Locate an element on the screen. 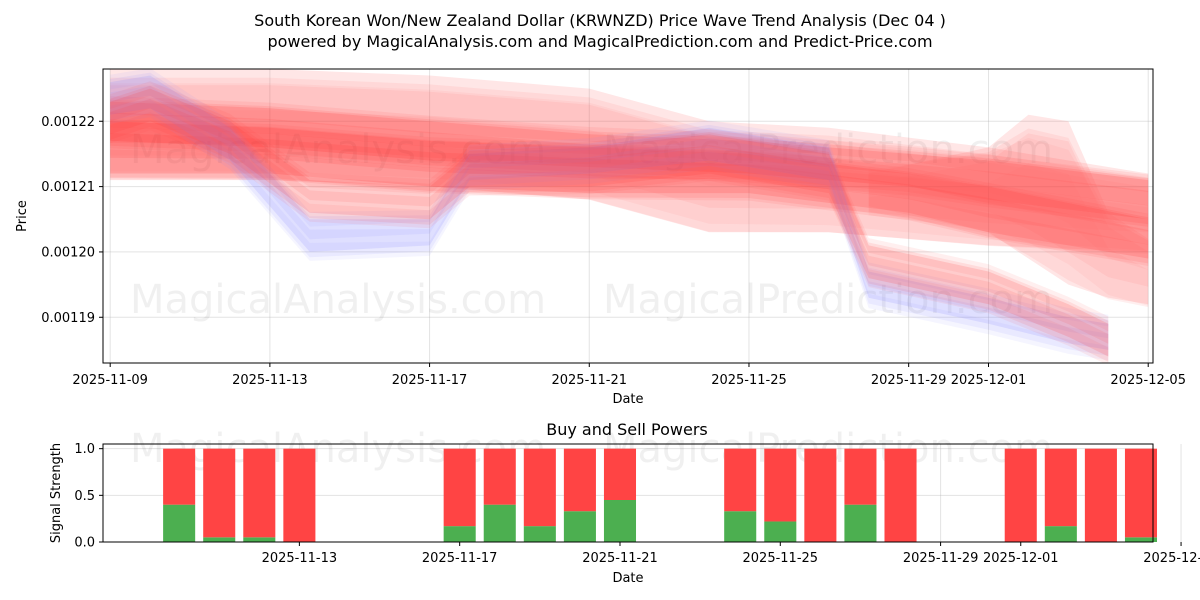 The image size is (1200, 600). price-x-tick-label: 2025-11-17 is located at coordinates (430, 380).